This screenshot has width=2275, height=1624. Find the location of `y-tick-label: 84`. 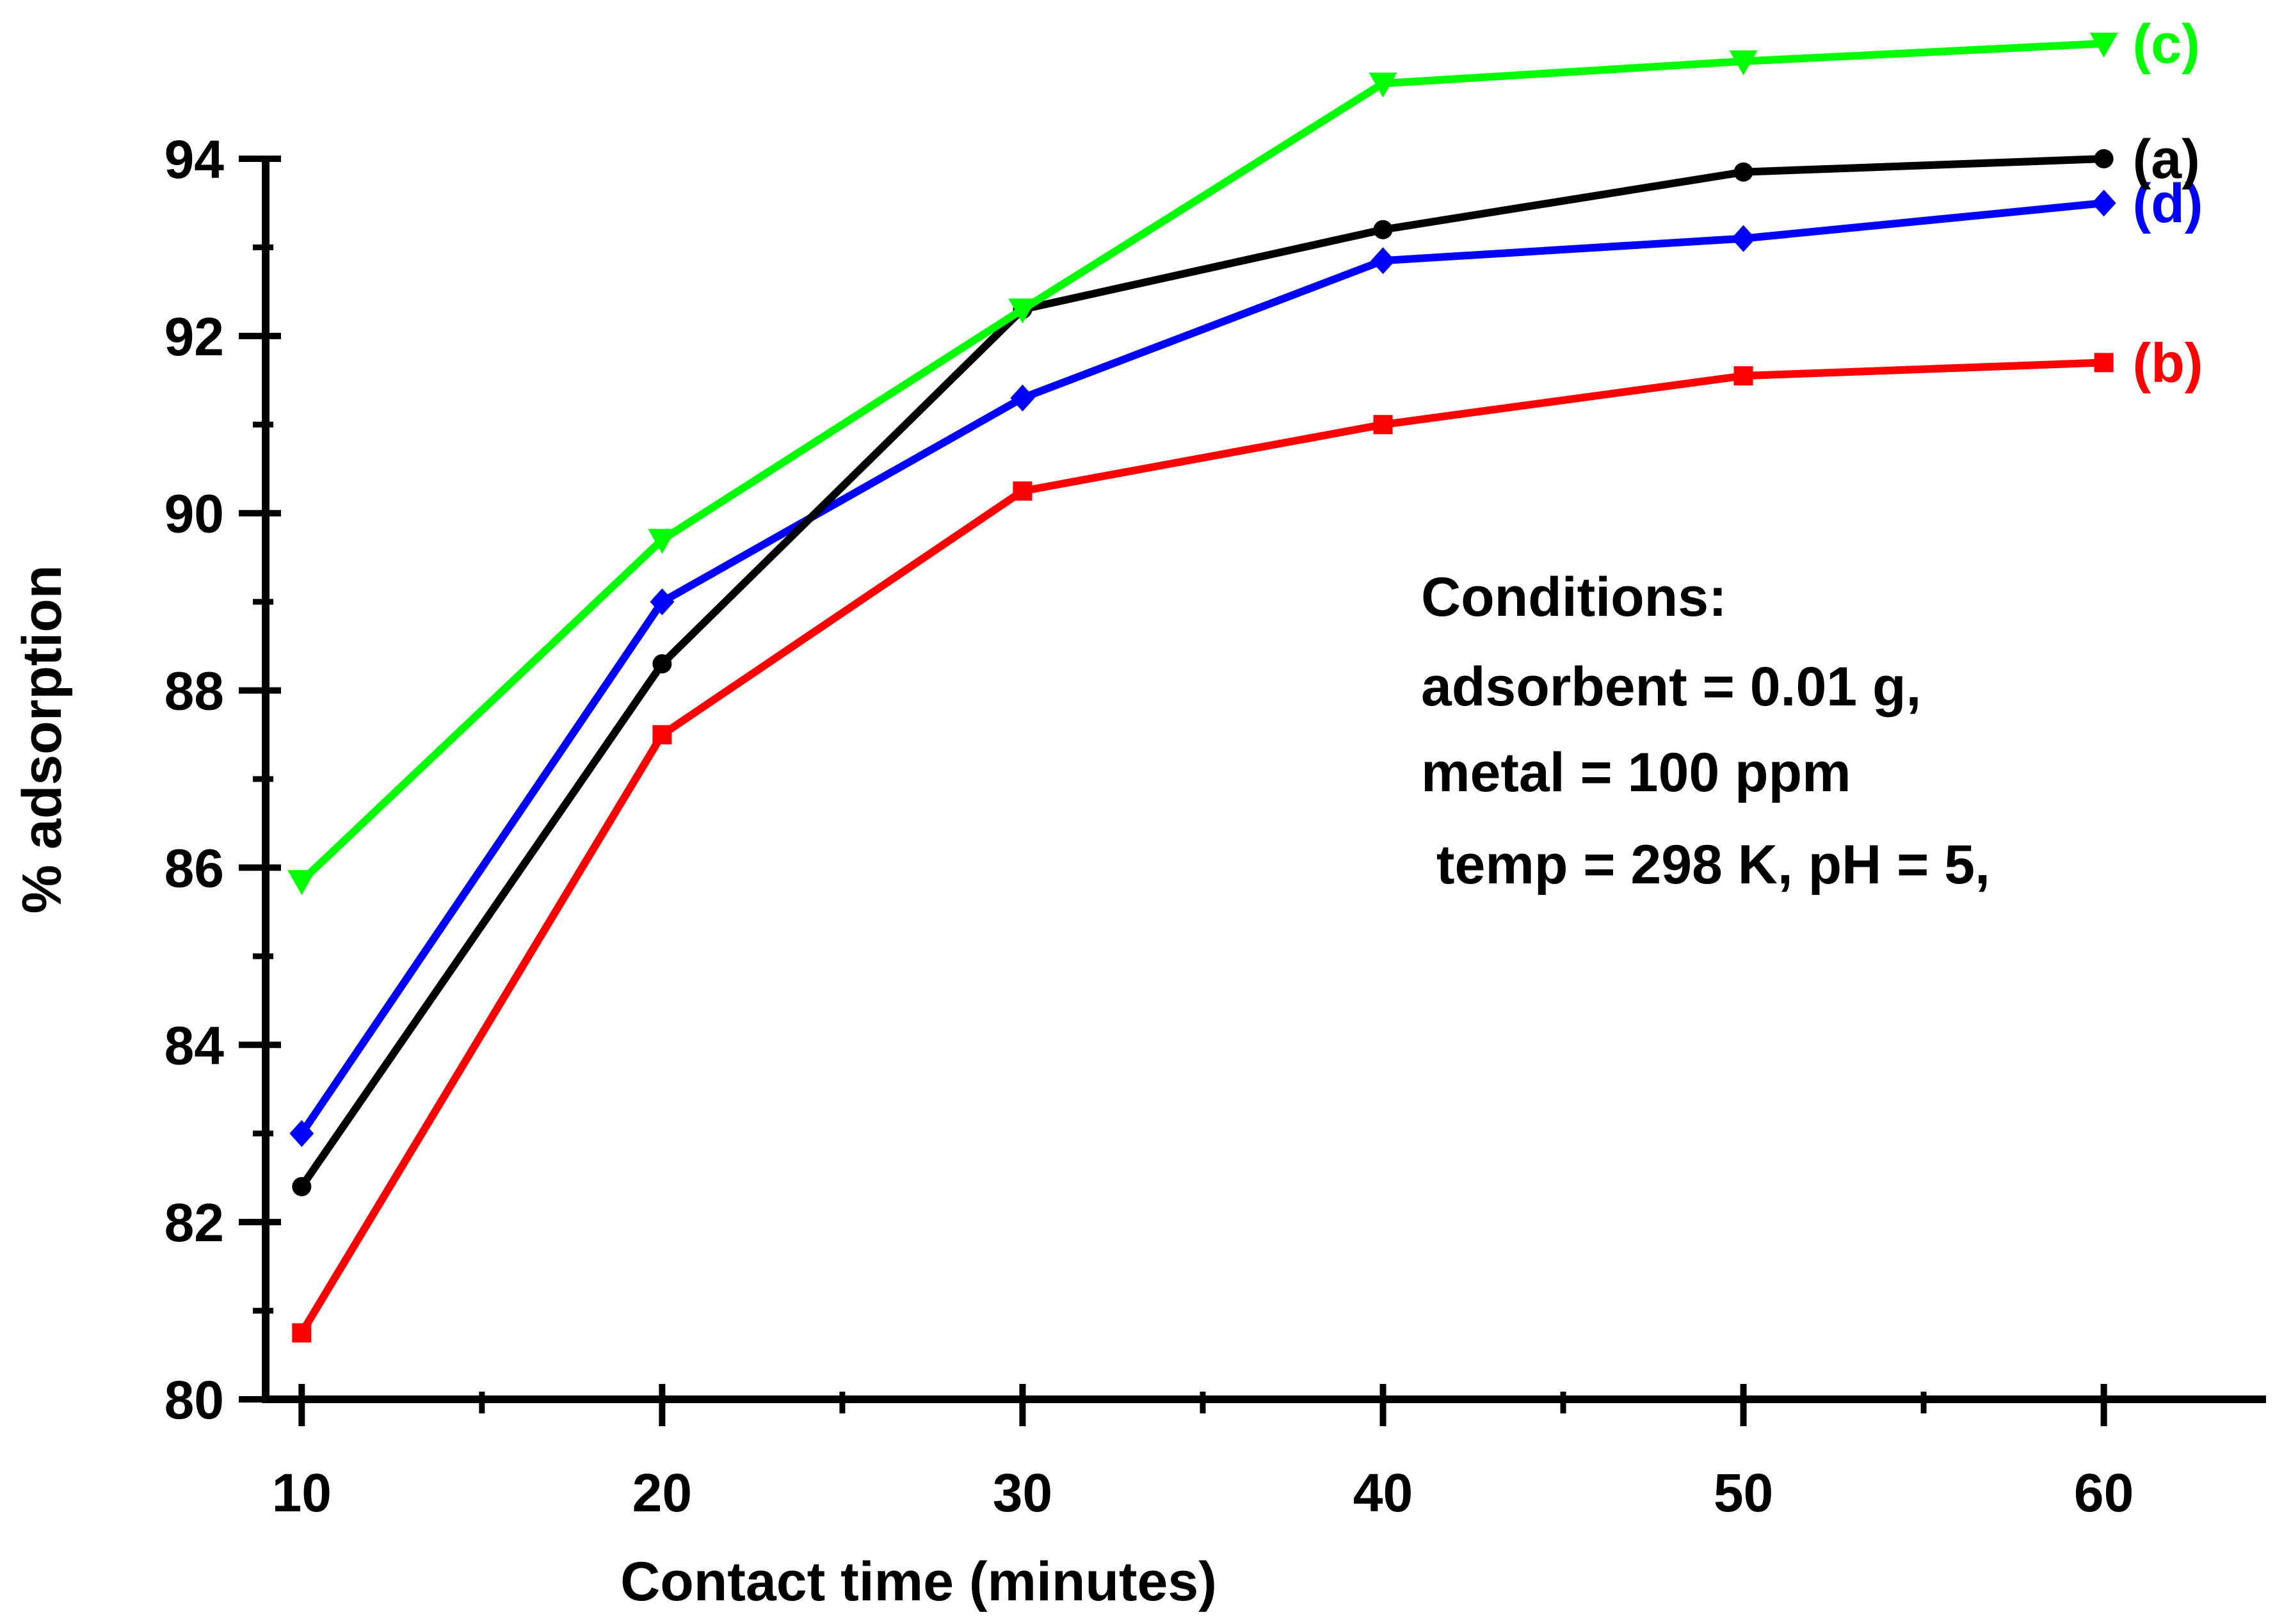

y-tick-label: 84 is located at coordinates (195, 1045).